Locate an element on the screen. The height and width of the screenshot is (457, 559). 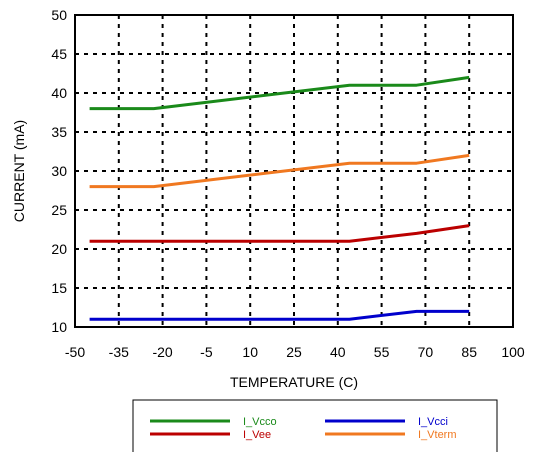
x-tick-label: -5 is located at coordinates (206, 352).